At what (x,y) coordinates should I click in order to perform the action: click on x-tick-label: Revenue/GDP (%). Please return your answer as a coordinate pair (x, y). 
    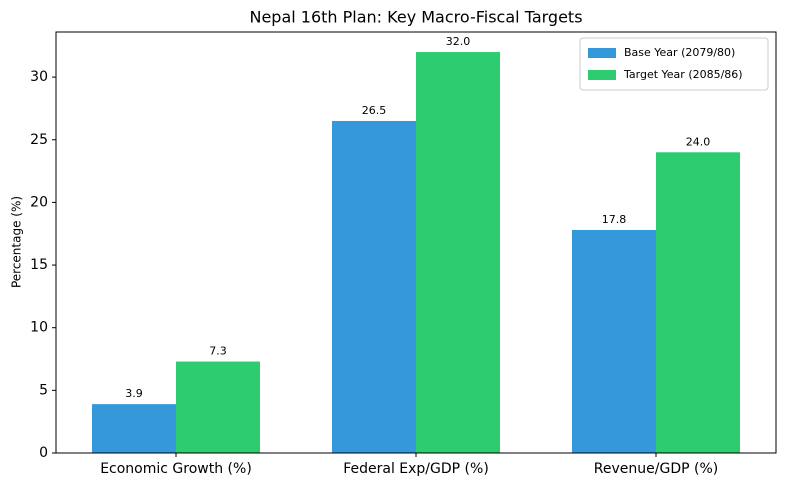
    Looking at the image, I should click on (656, 469).